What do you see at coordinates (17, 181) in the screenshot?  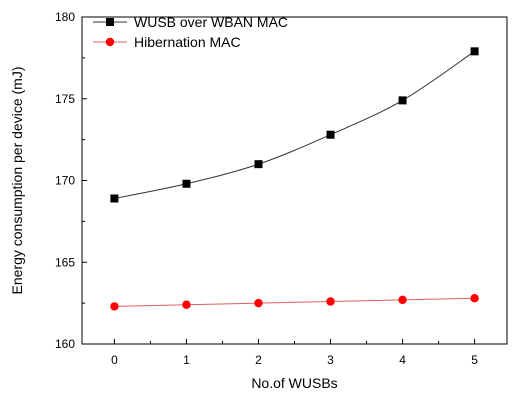 I see `y-axis-title: Energy consumption per device (mJ)` at bounding box center [17, 181].